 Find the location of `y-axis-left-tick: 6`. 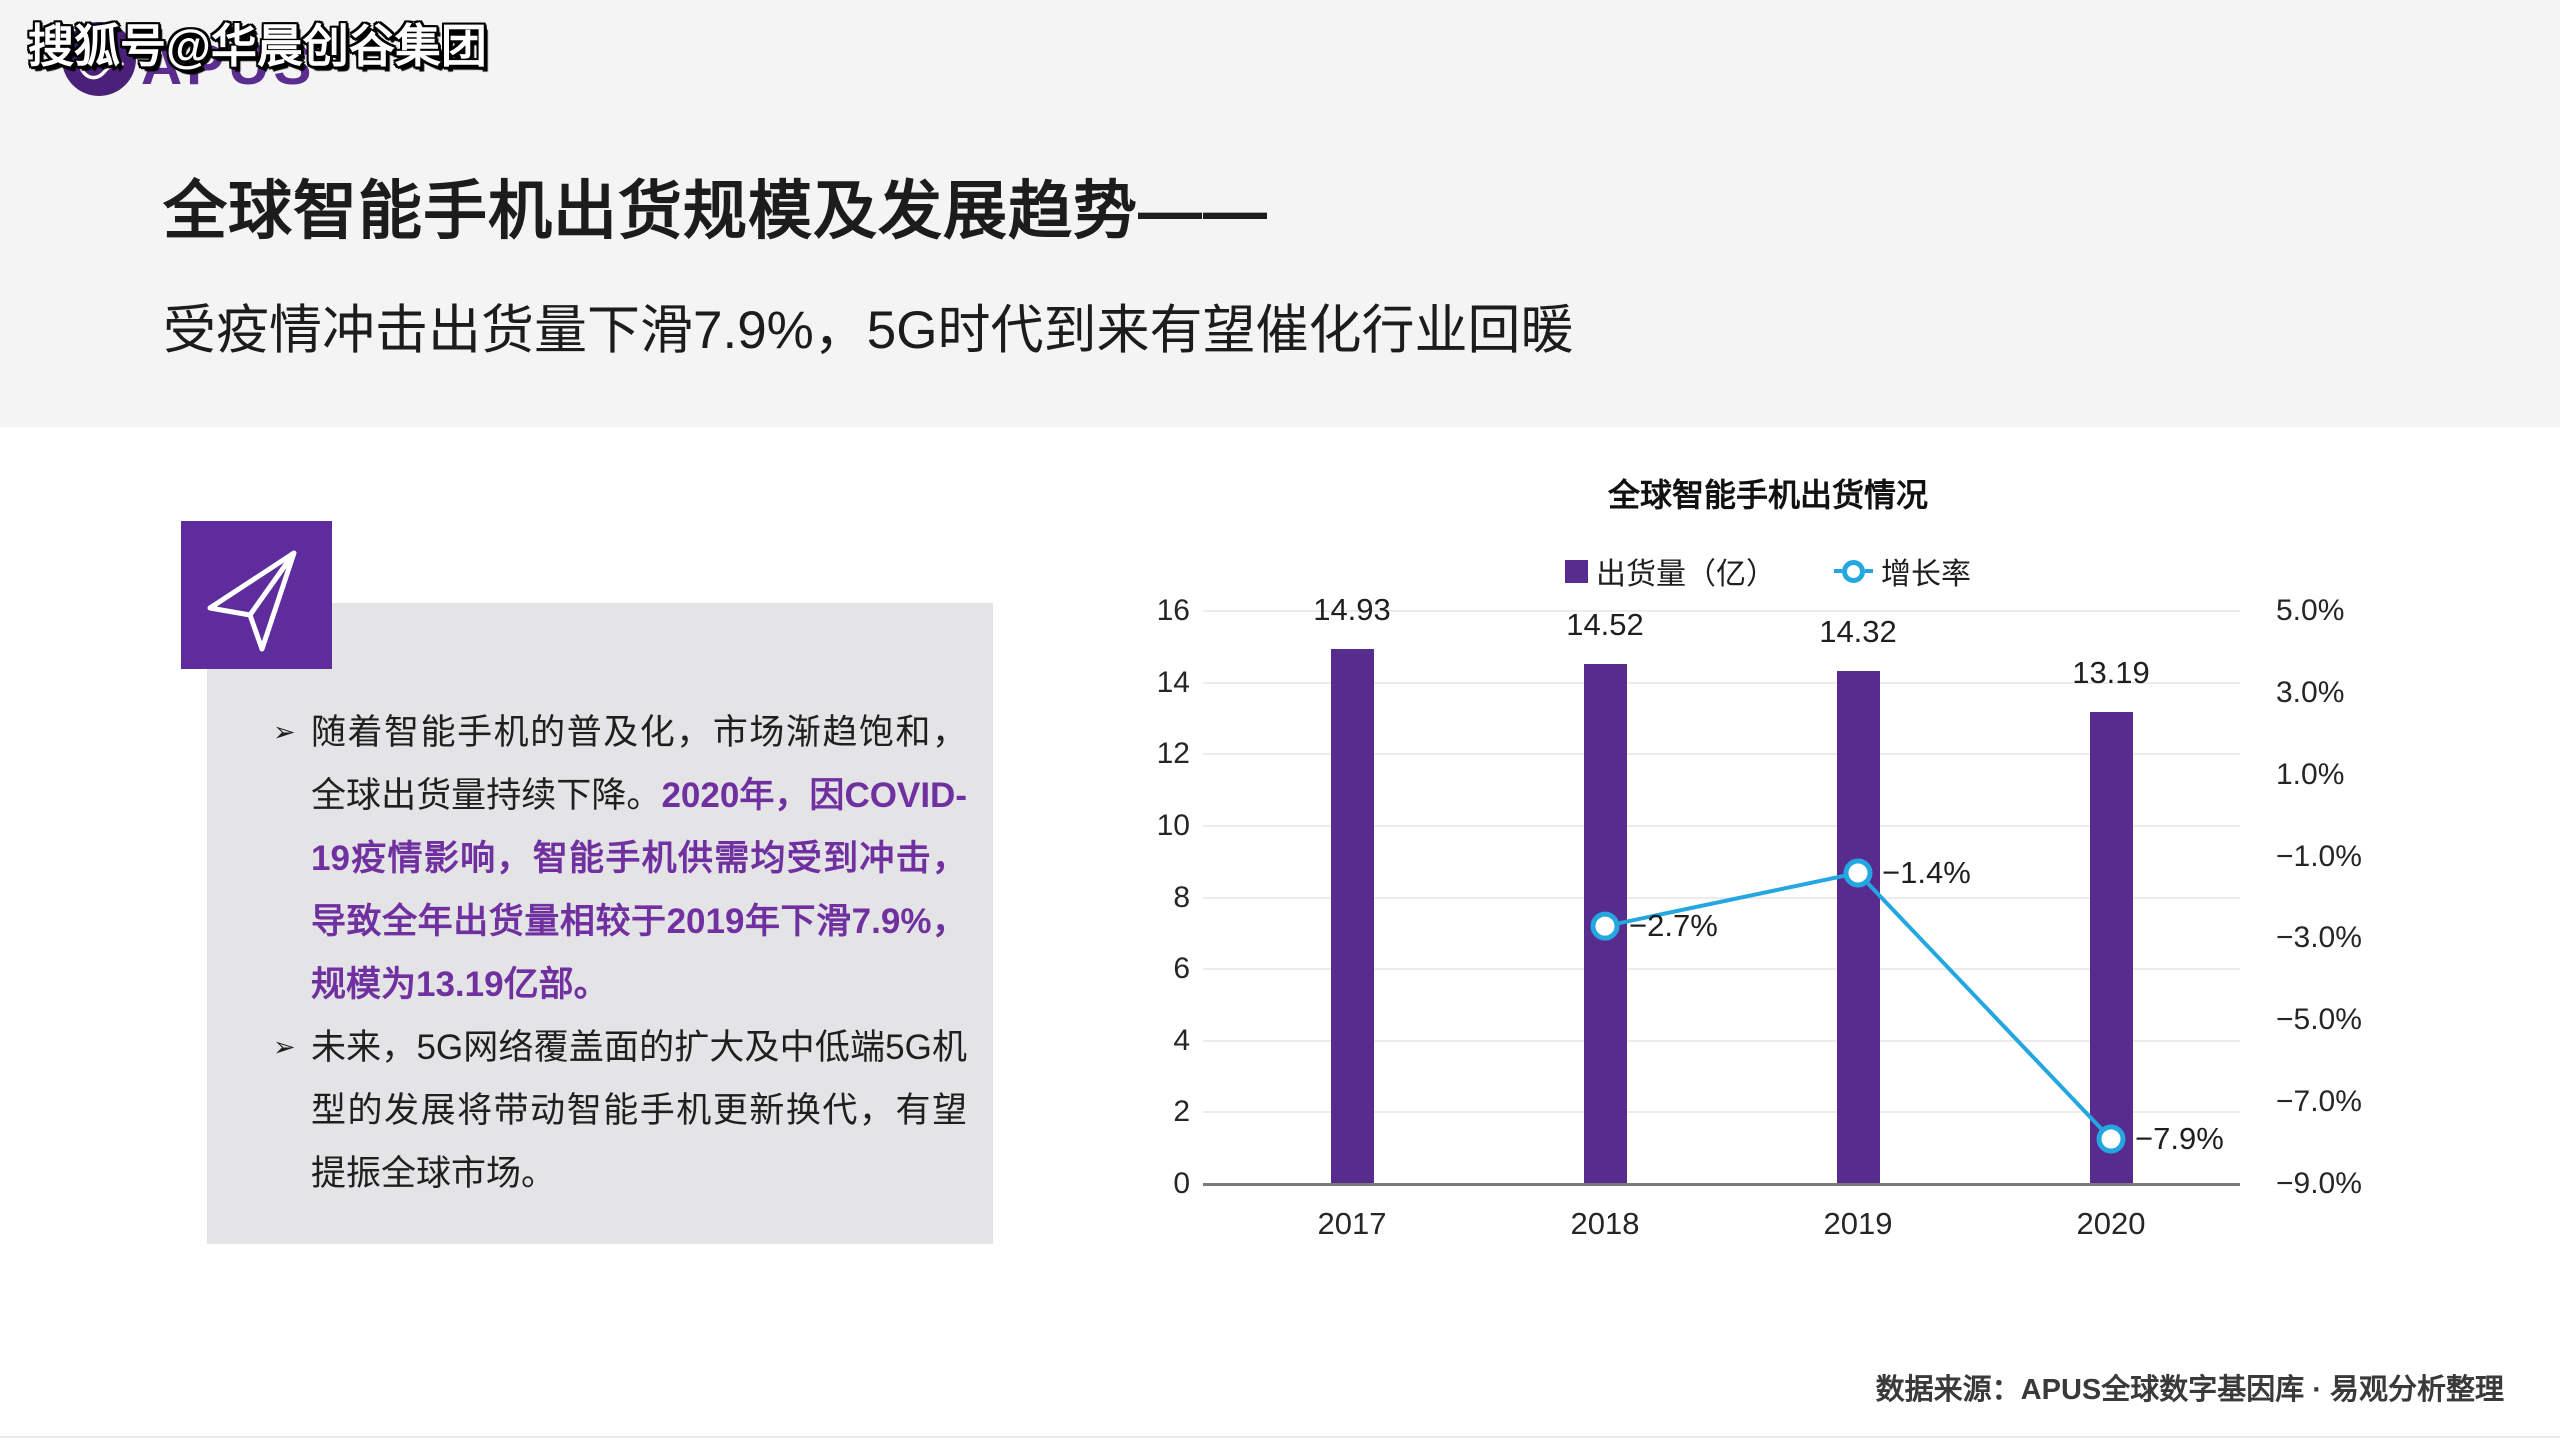

y-axis-left-tick: 6 is located at coordinates (1181, 969).